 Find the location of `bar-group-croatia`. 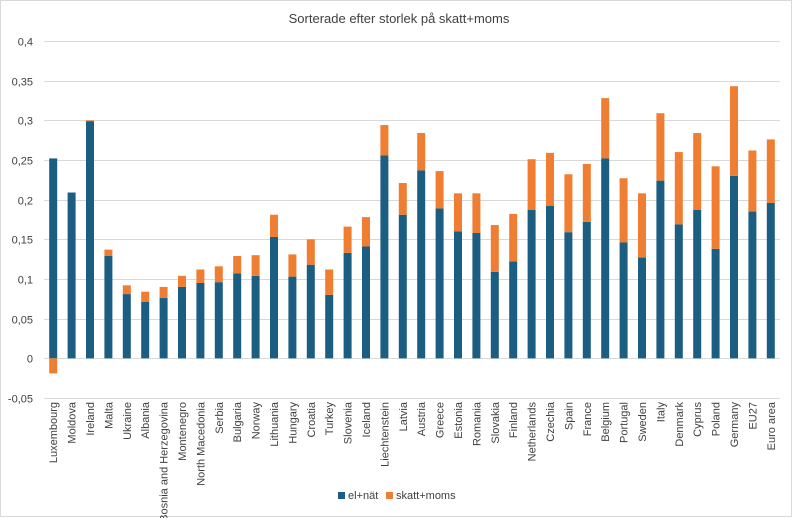

bar-group-croatia is located at coordinates (310, 299).